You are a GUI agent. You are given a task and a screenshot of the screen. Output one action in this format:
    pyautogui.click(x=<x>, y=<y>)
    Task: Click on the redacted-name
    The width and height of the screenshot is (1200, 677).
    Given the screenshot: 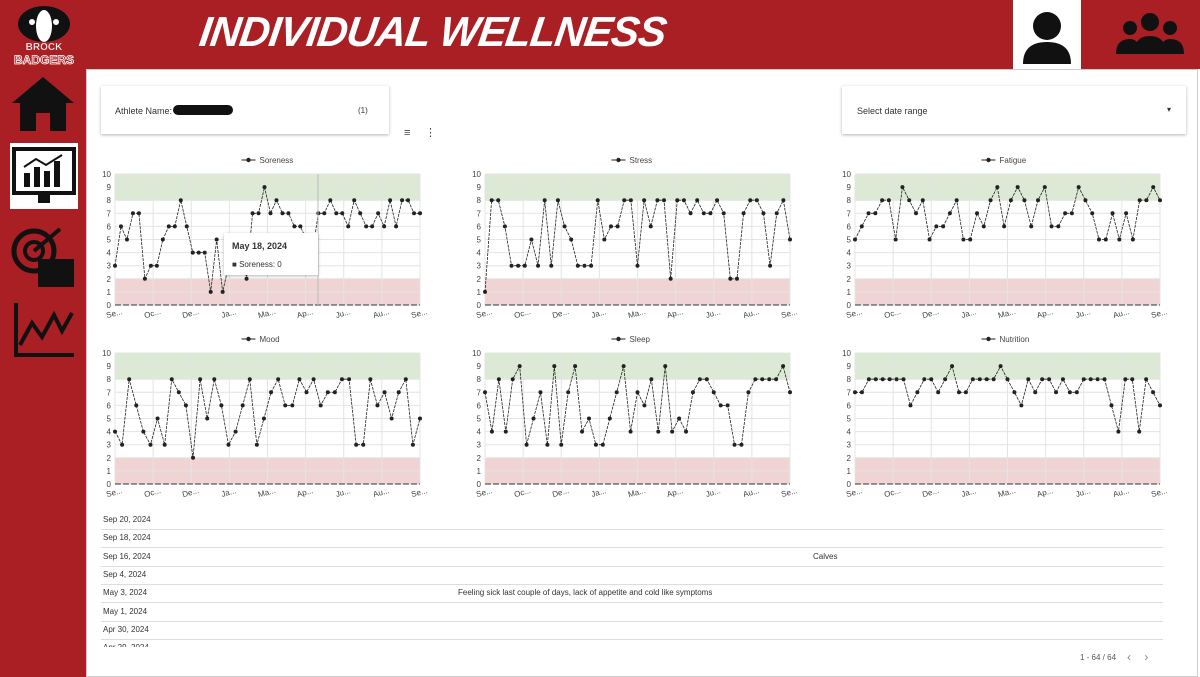 What is the action you would take?
    pyautogui.click(x=203, y=110)
    